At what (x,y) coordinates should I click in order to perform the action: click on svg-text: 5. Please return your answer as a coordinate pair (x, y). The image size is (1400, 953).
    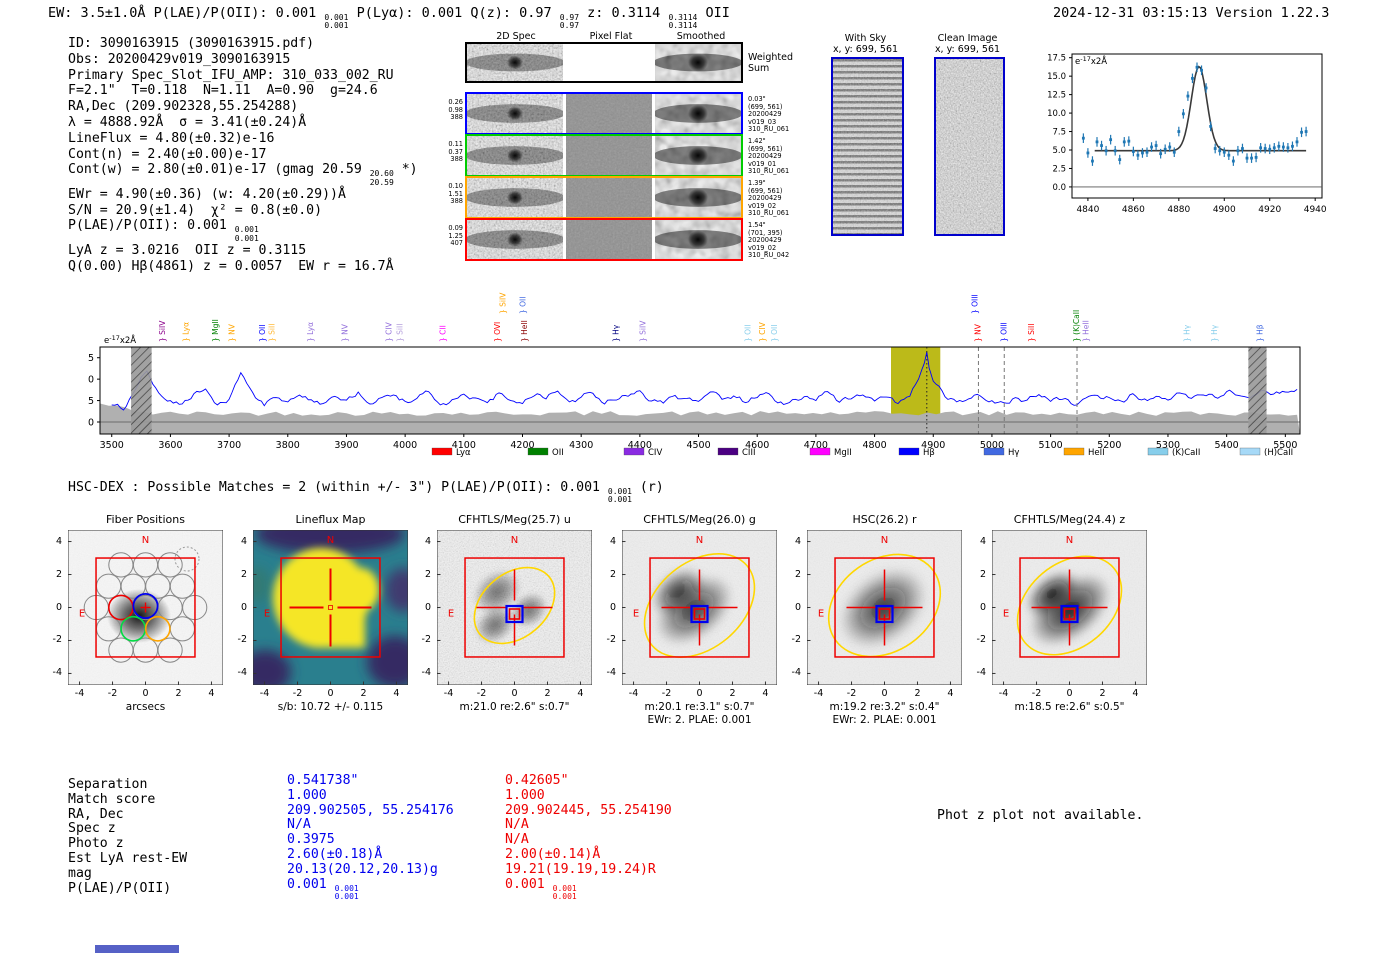
    Looking at the image, I should click on (91, 401).